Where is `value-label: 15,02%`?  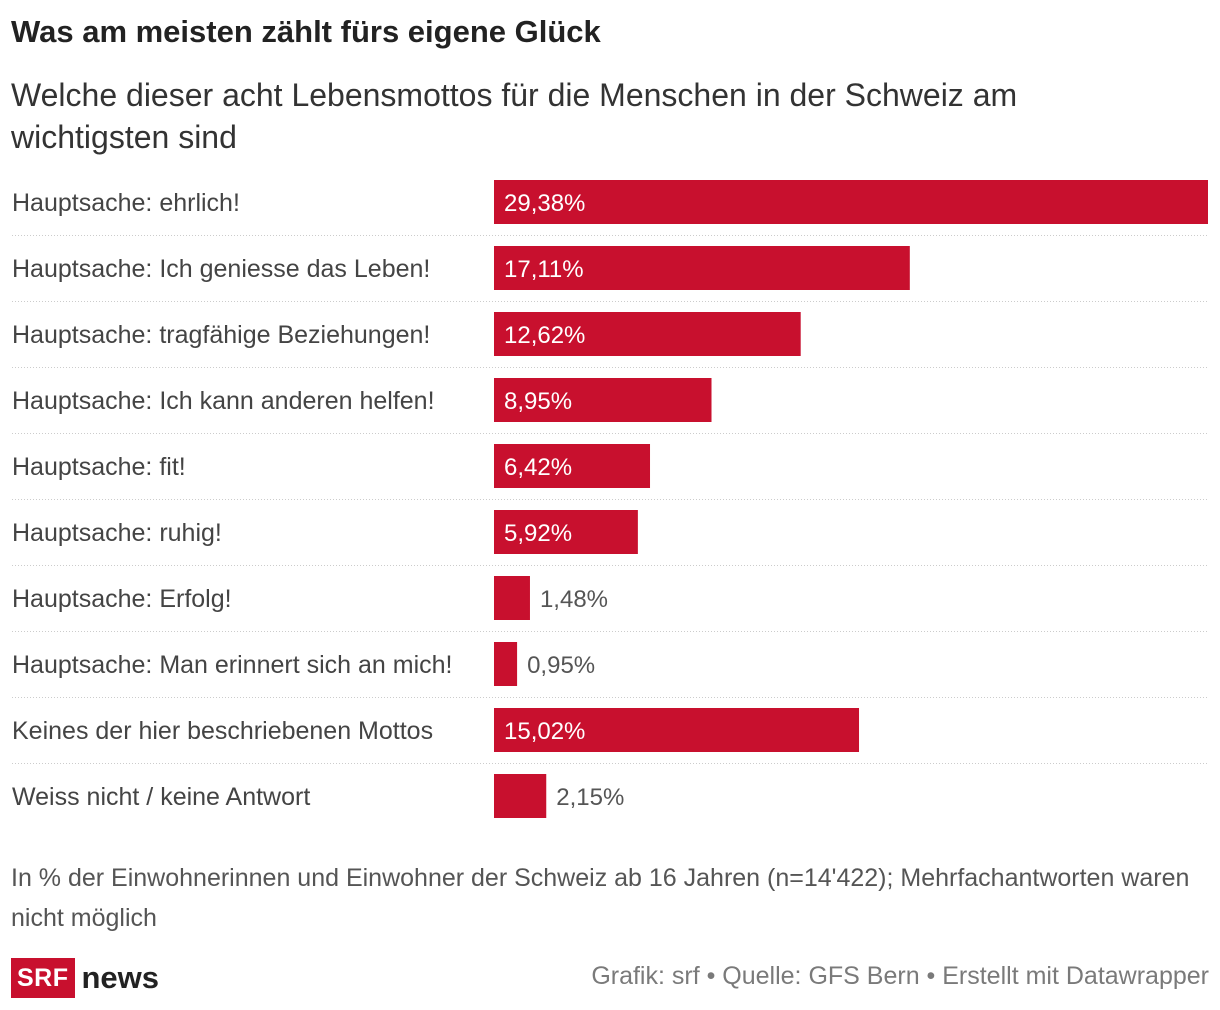
value-label: 15,02% is located at coordinates (544, 731).